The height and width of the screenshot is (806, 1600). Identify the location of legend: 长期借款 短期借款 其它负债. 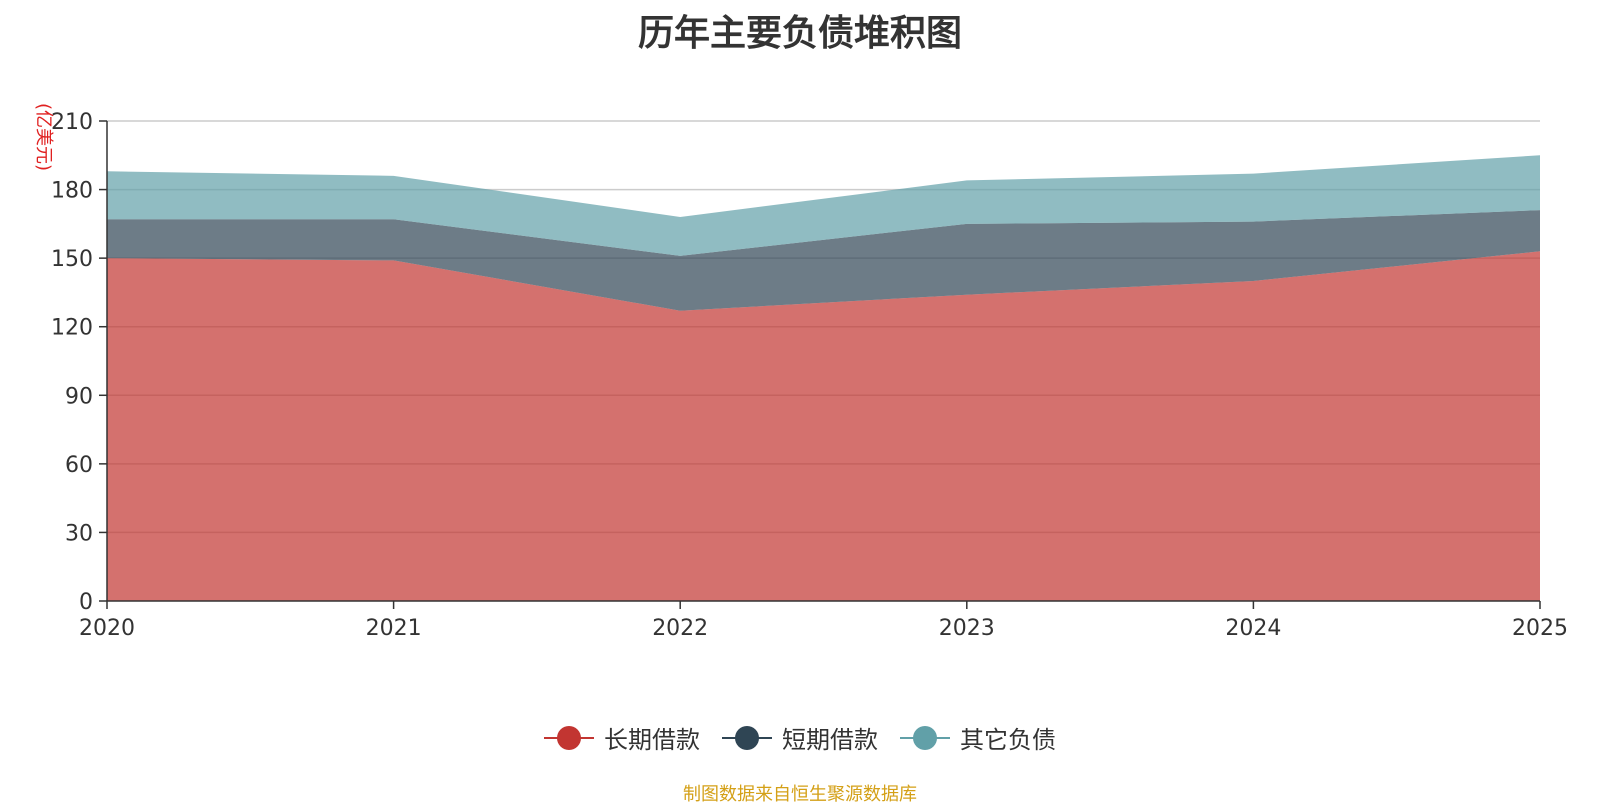
(800, 737).